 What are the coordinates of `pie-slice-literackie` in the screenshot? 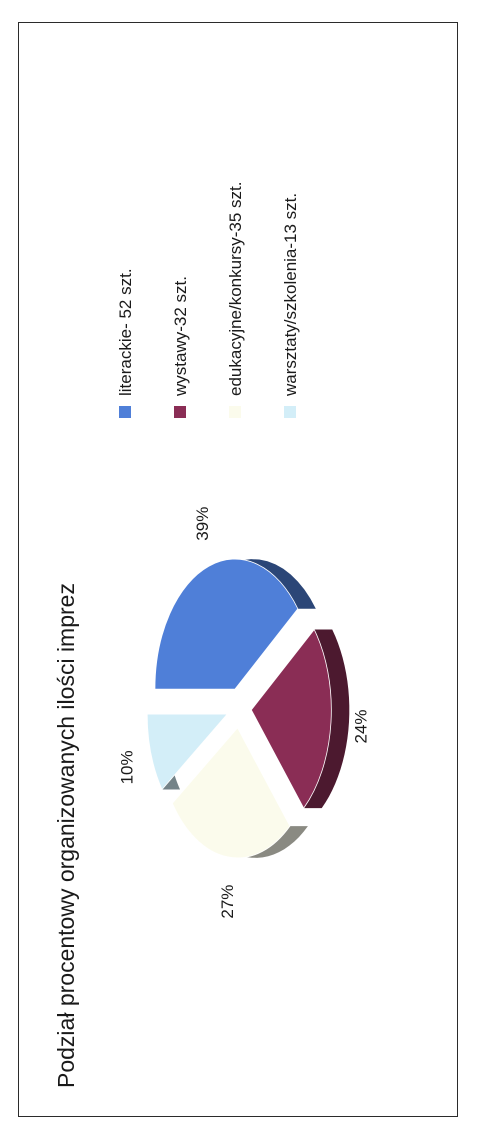 It's located at (226, 624).